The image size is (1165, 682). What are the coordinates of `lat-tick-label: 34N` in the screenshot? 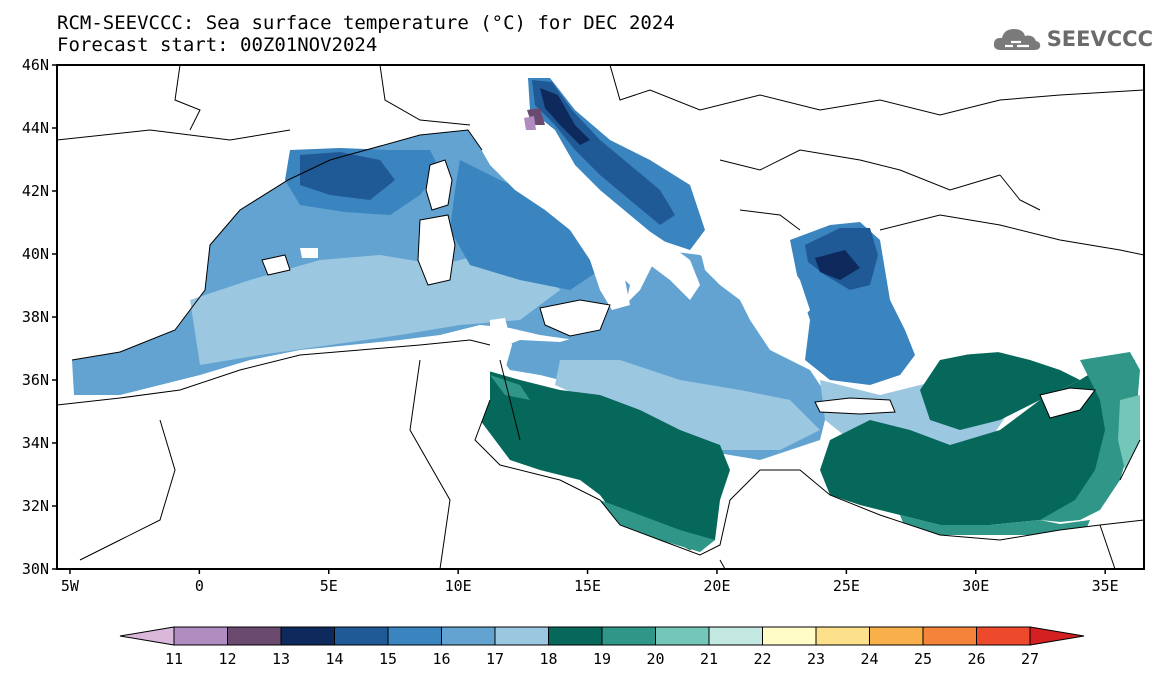 It's located at (35, 443).